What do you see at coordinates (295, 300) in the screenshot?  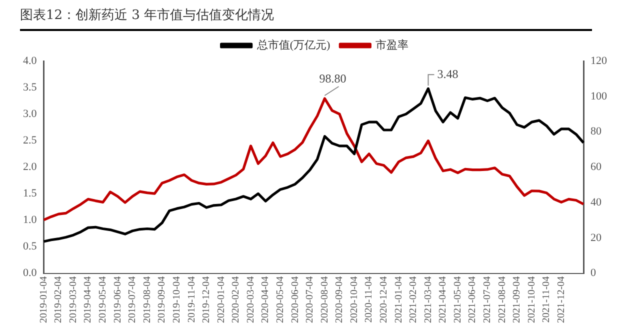 I see `x-tick-label: 2020-06-04` at bounding box center [295, 300].